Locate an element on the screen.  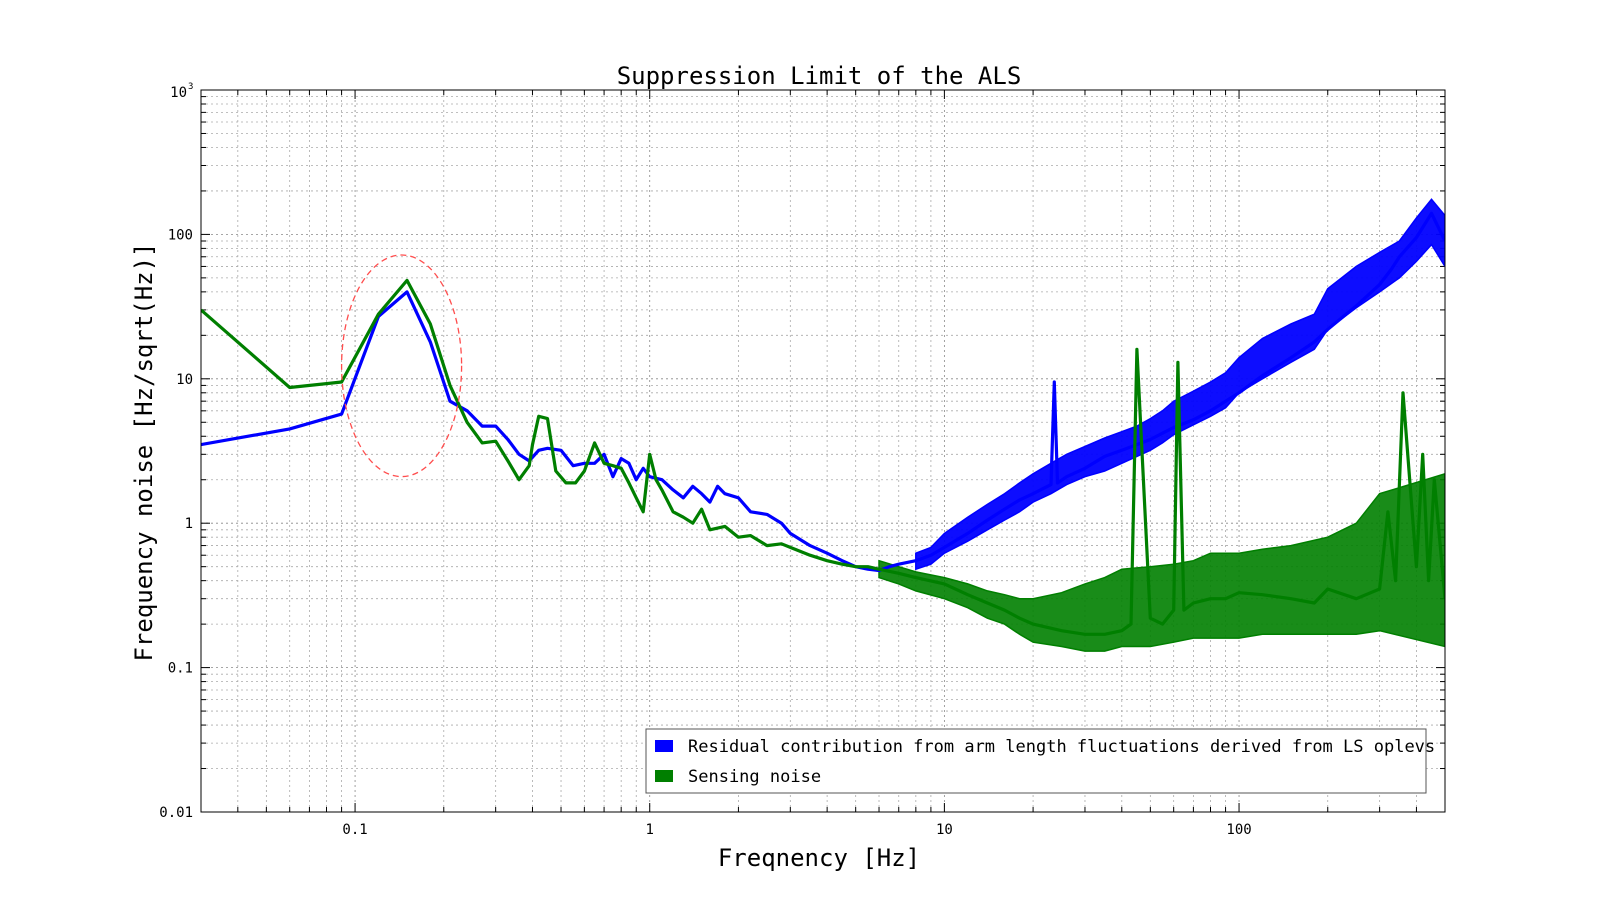
legend-label-sensing: Sensing noise is located at coordinates (754, 777).